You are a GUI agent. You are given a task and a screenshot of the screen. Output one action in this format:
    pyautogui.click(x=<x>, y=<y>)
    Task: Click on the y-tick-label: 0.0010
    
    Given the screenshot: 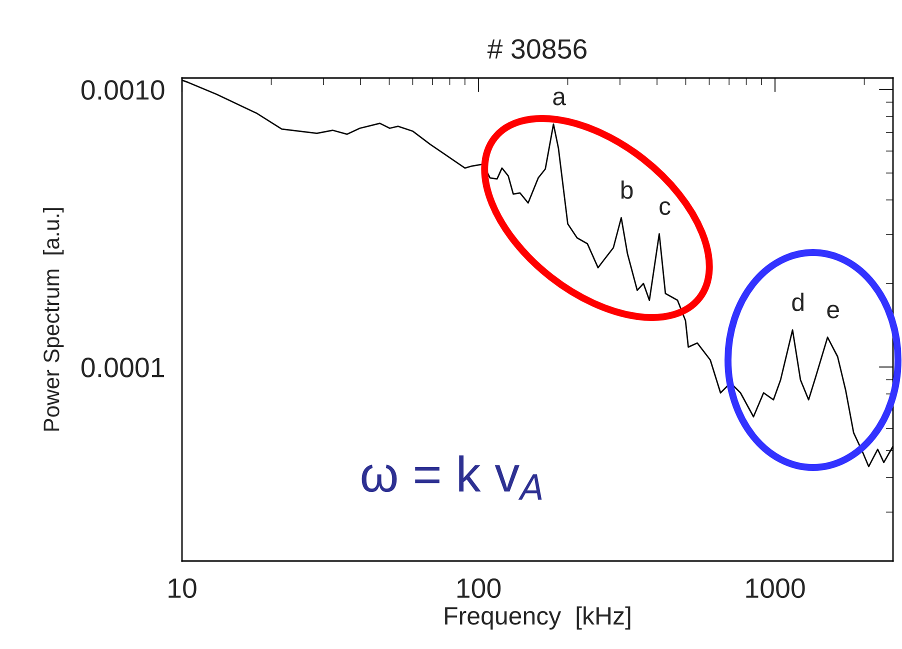 What is the action you would take?
    pyautogui.click(x=122, y=90)
    